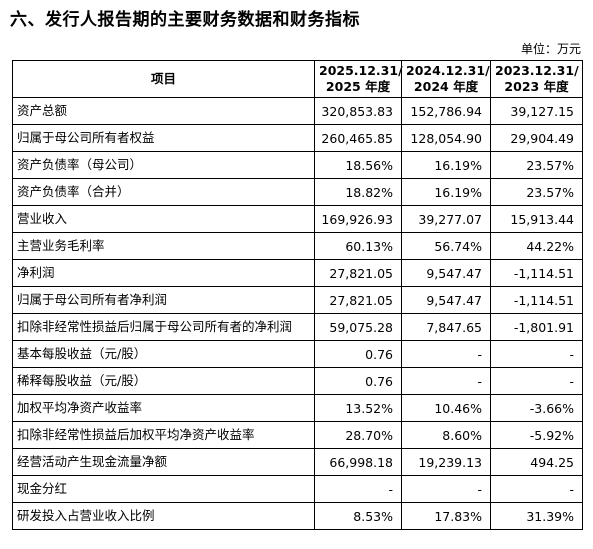  I want to click on item-cell: 资产总额, so click(163, 111).